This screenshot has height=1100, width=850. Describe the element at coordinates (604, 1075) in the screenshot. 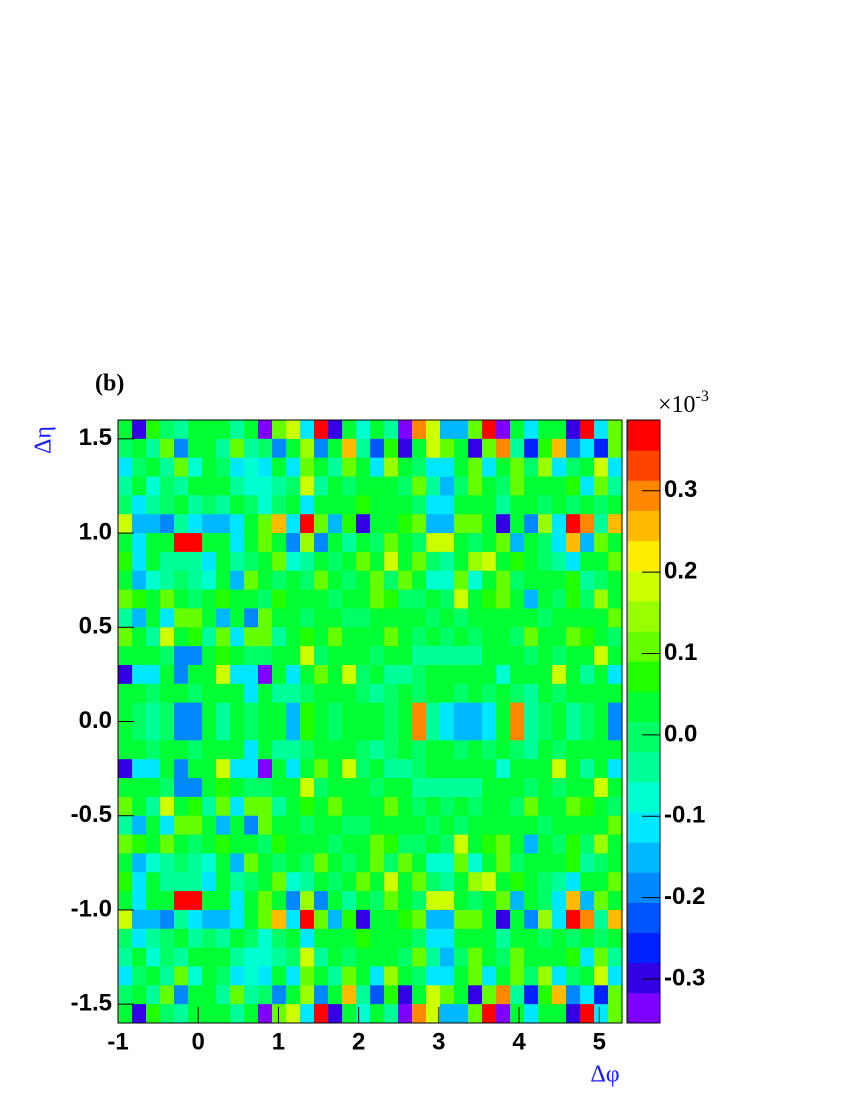

I see `x-axis-label: Δφ` at that location.